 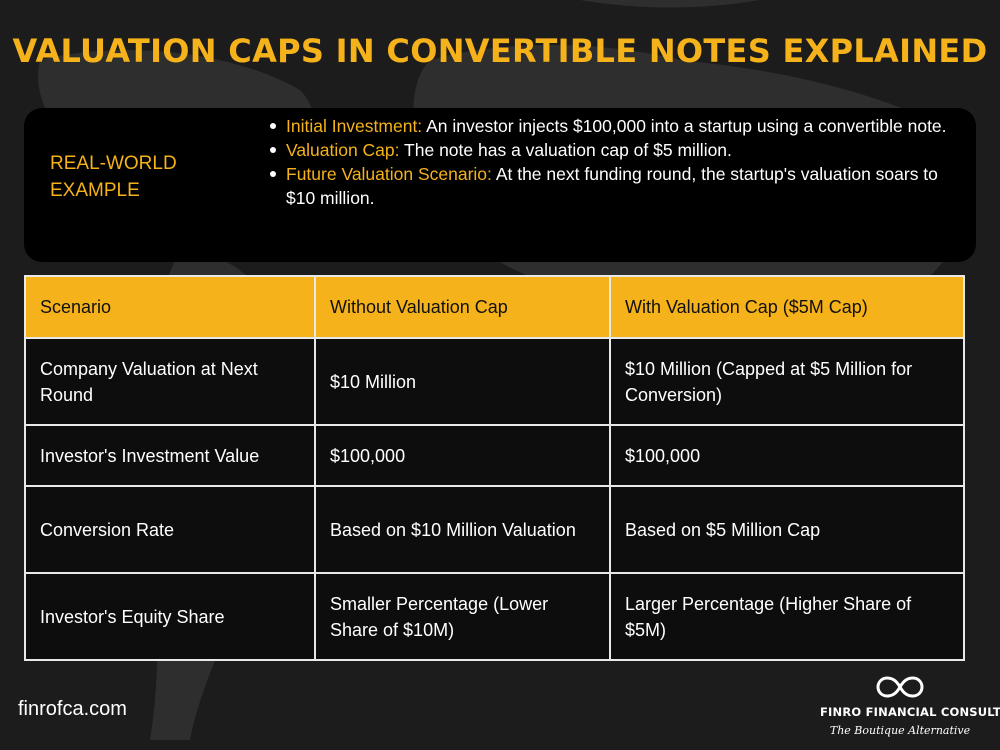 What do you see at coordinates (462, 307) in the screenshot?
I see `header-without-cap: Without Valuation Cap` at bounding box center [462, 307].